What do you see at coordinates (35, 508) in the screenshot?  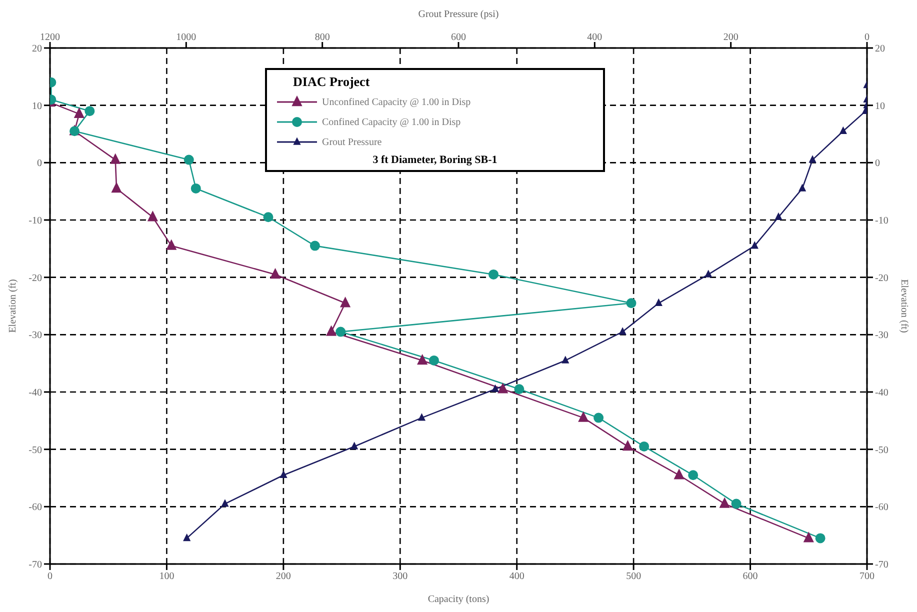 I see `y-tick-label: -60` at bounding box center [35, 508].